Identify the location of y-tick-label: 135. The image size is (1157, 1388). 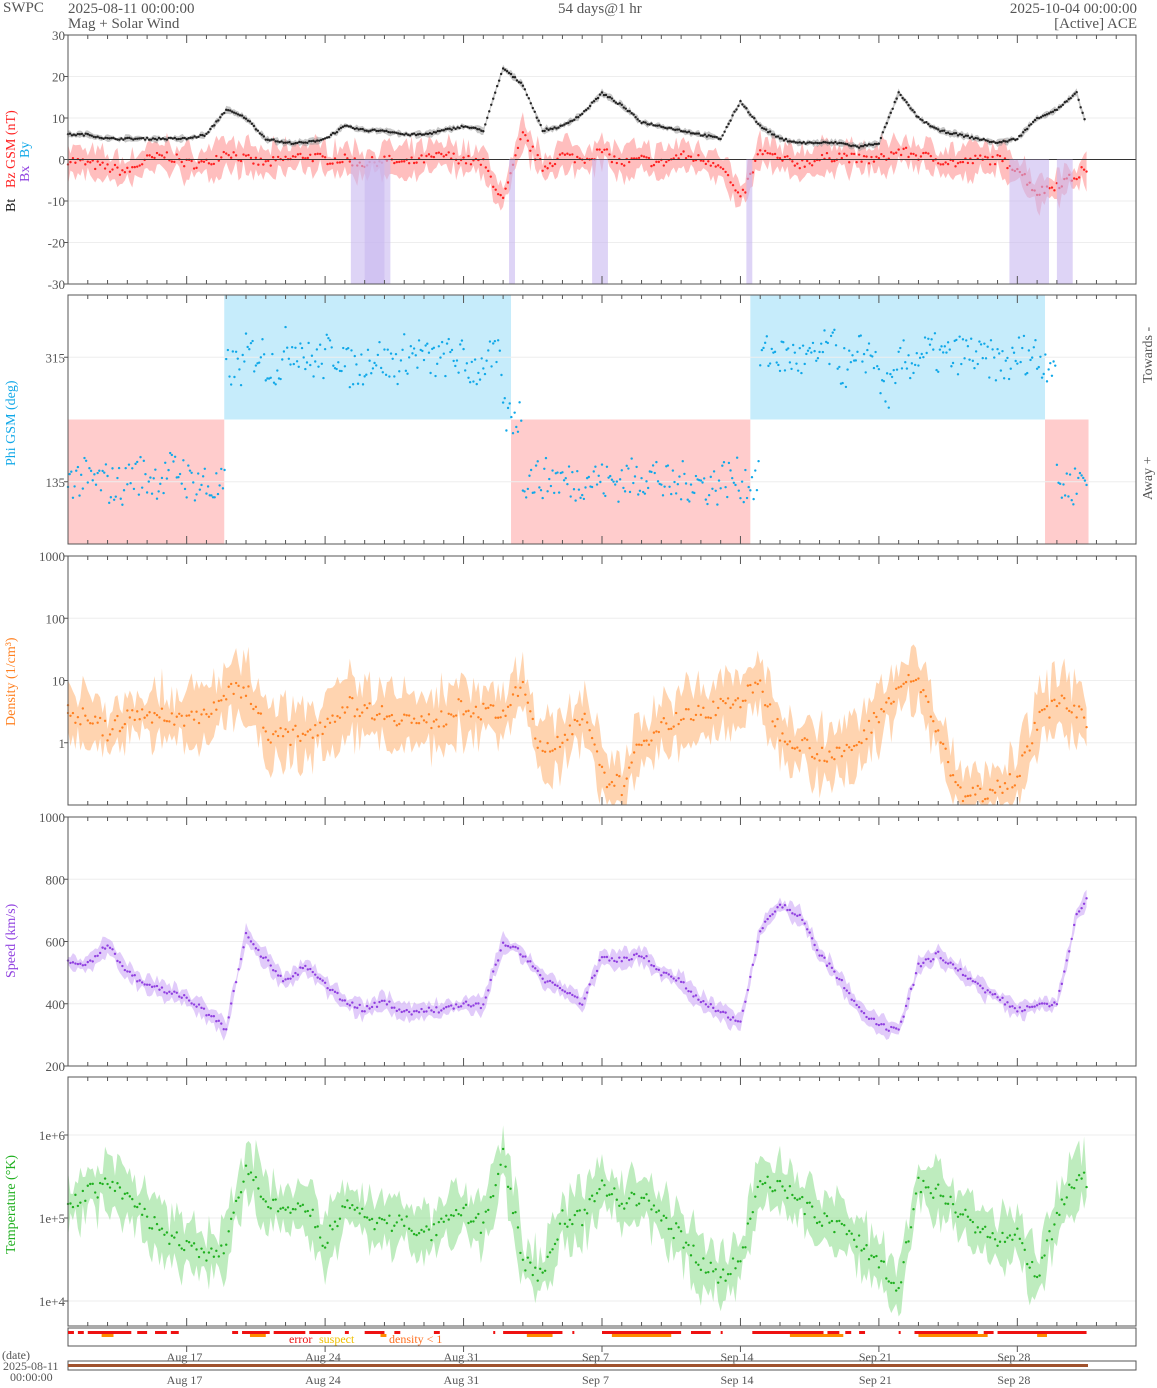
(56, 482).